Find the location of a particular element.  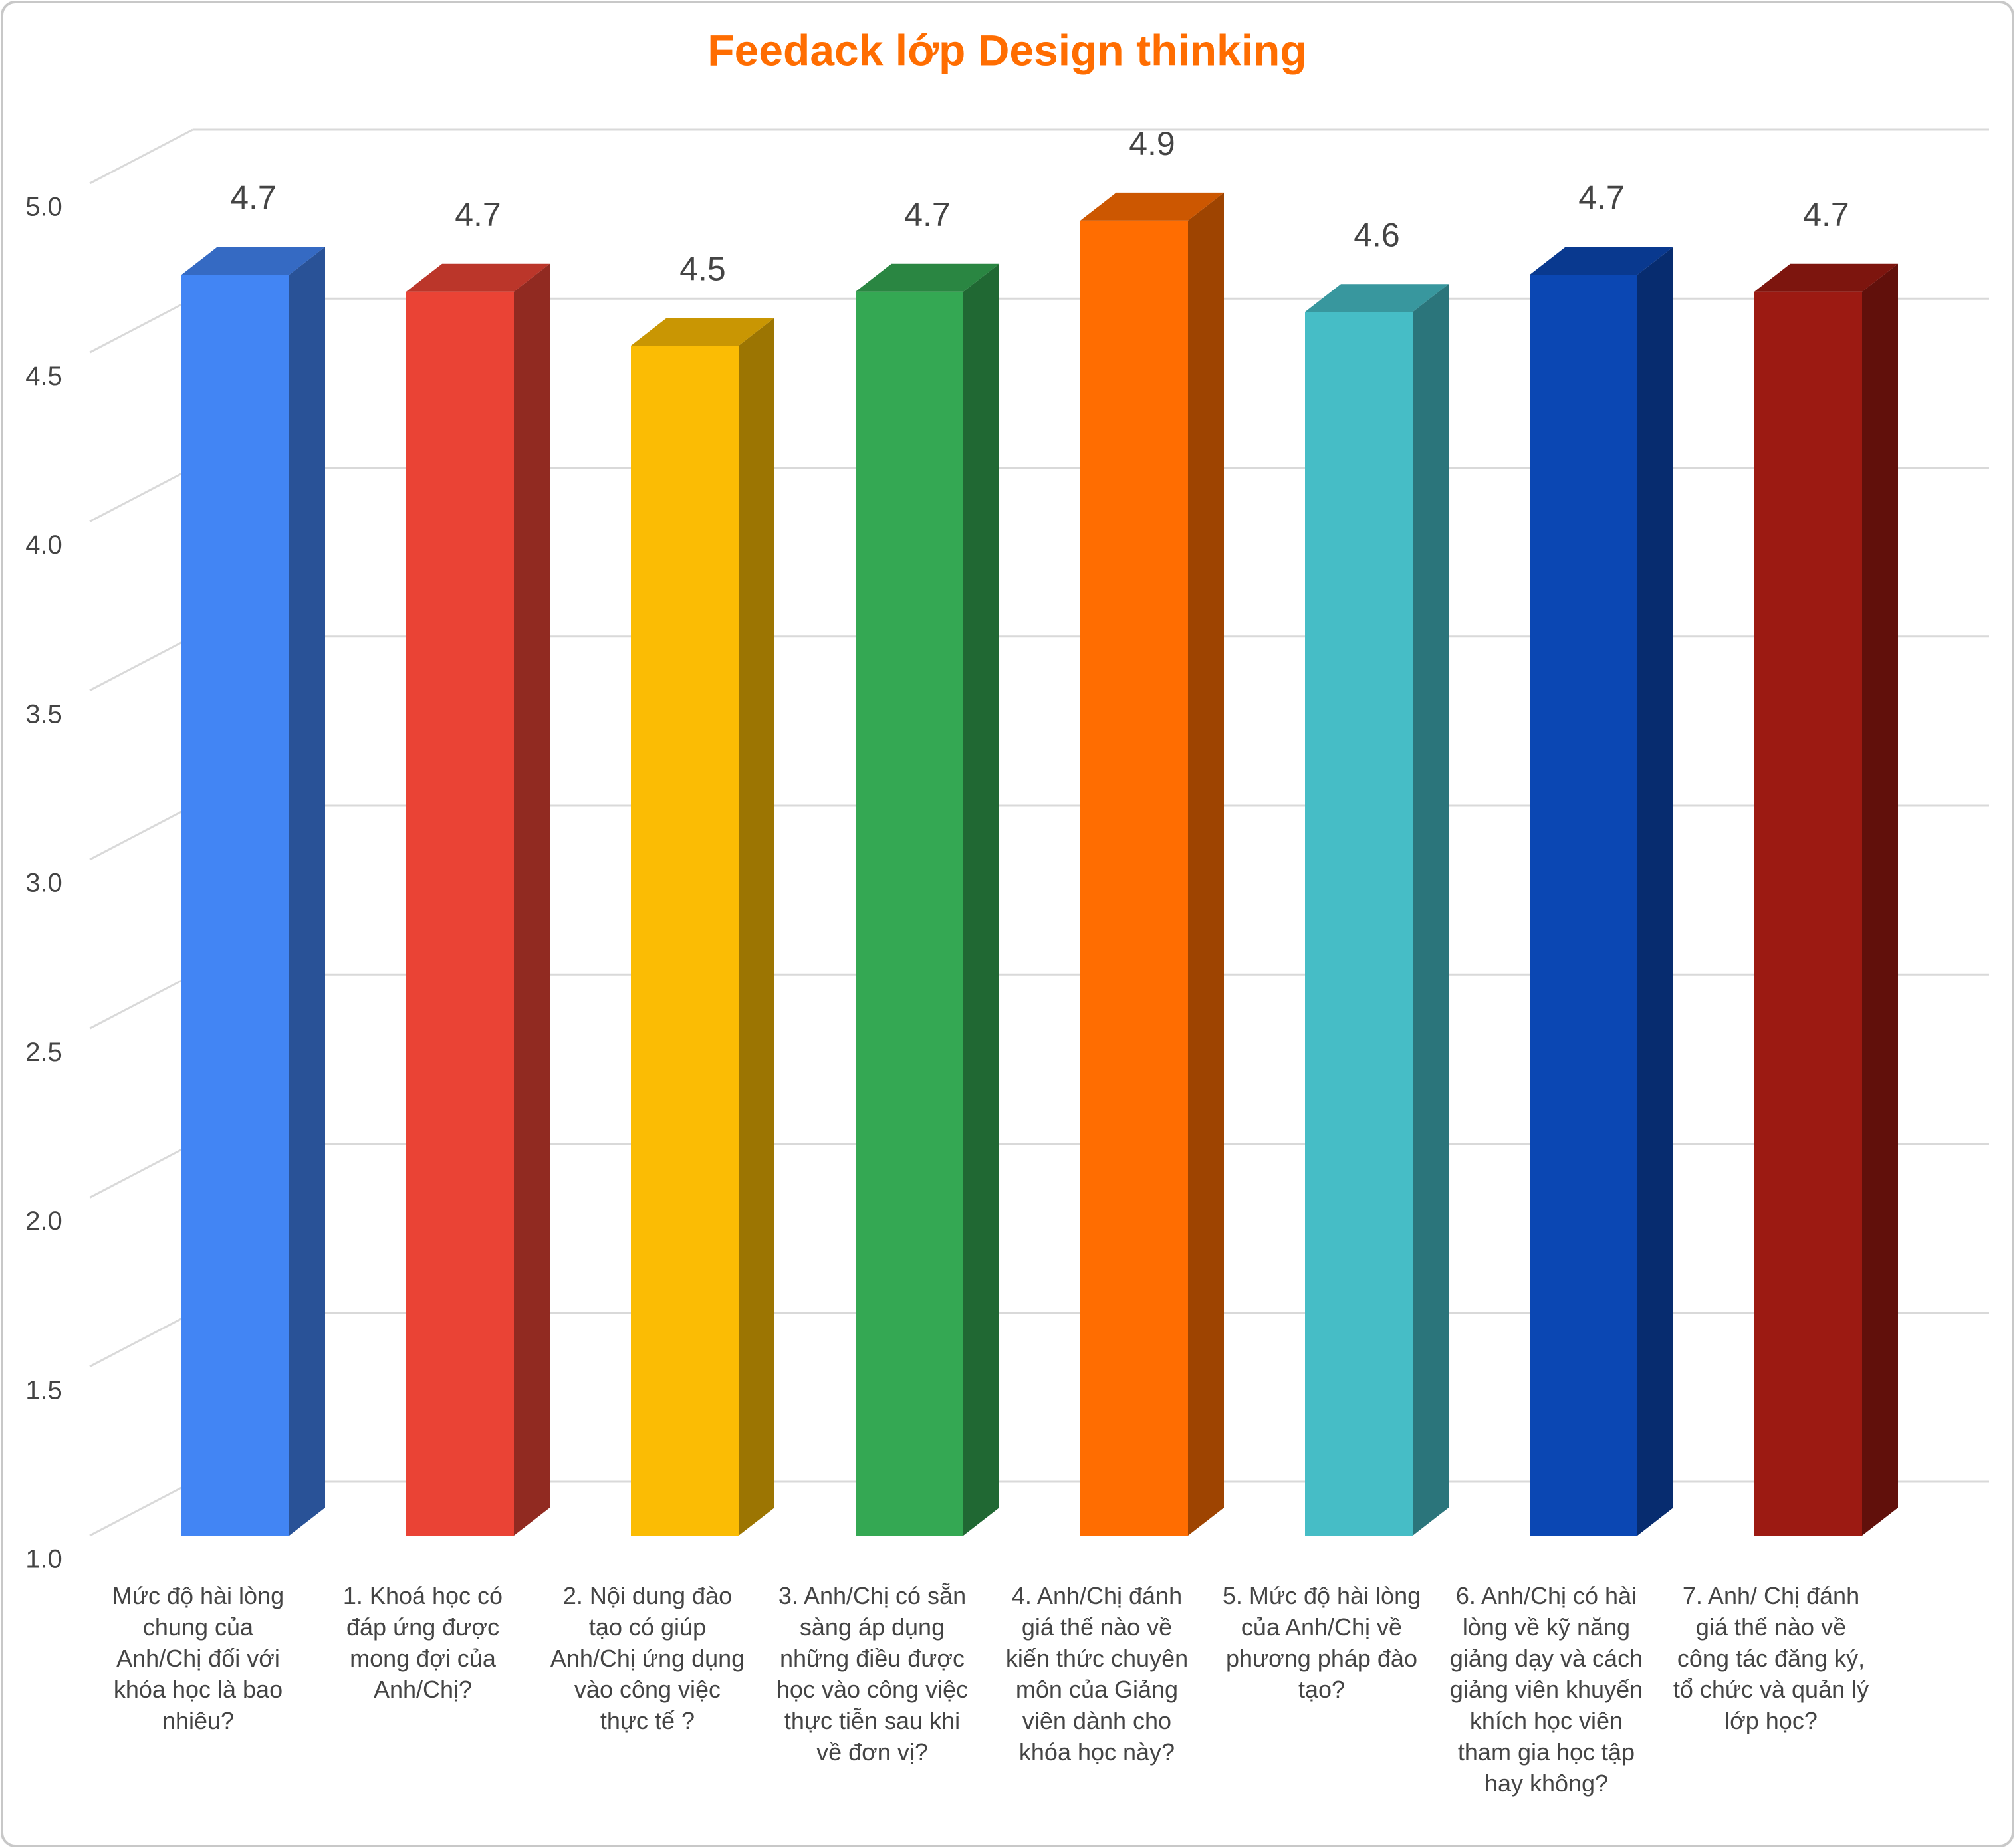

data-label: 4.6 is located at coordinates (1377, 234).